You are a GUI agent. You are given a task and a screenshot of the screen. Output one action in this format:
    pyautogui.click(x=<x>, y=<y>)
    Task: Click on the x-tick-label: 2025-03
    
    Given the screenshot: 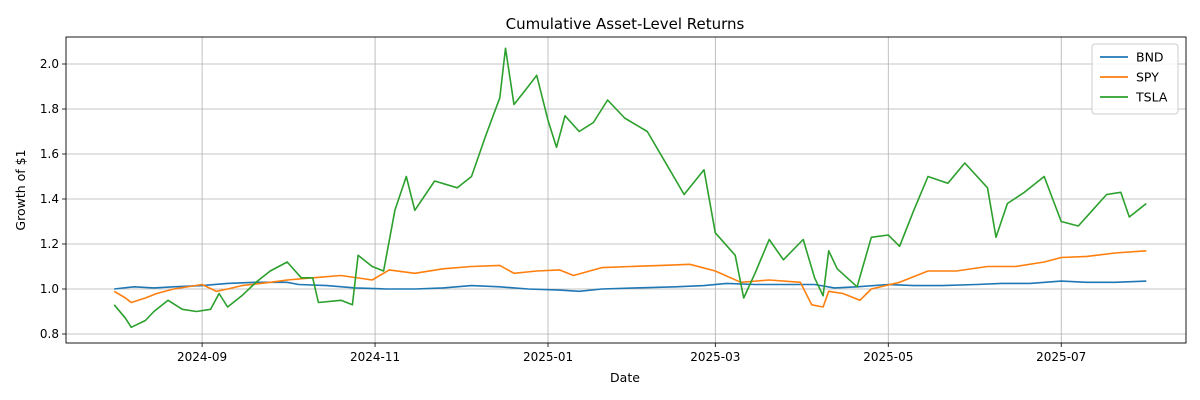 What is the action you would take?
    pyautogui.click(x=715, y=357)
    